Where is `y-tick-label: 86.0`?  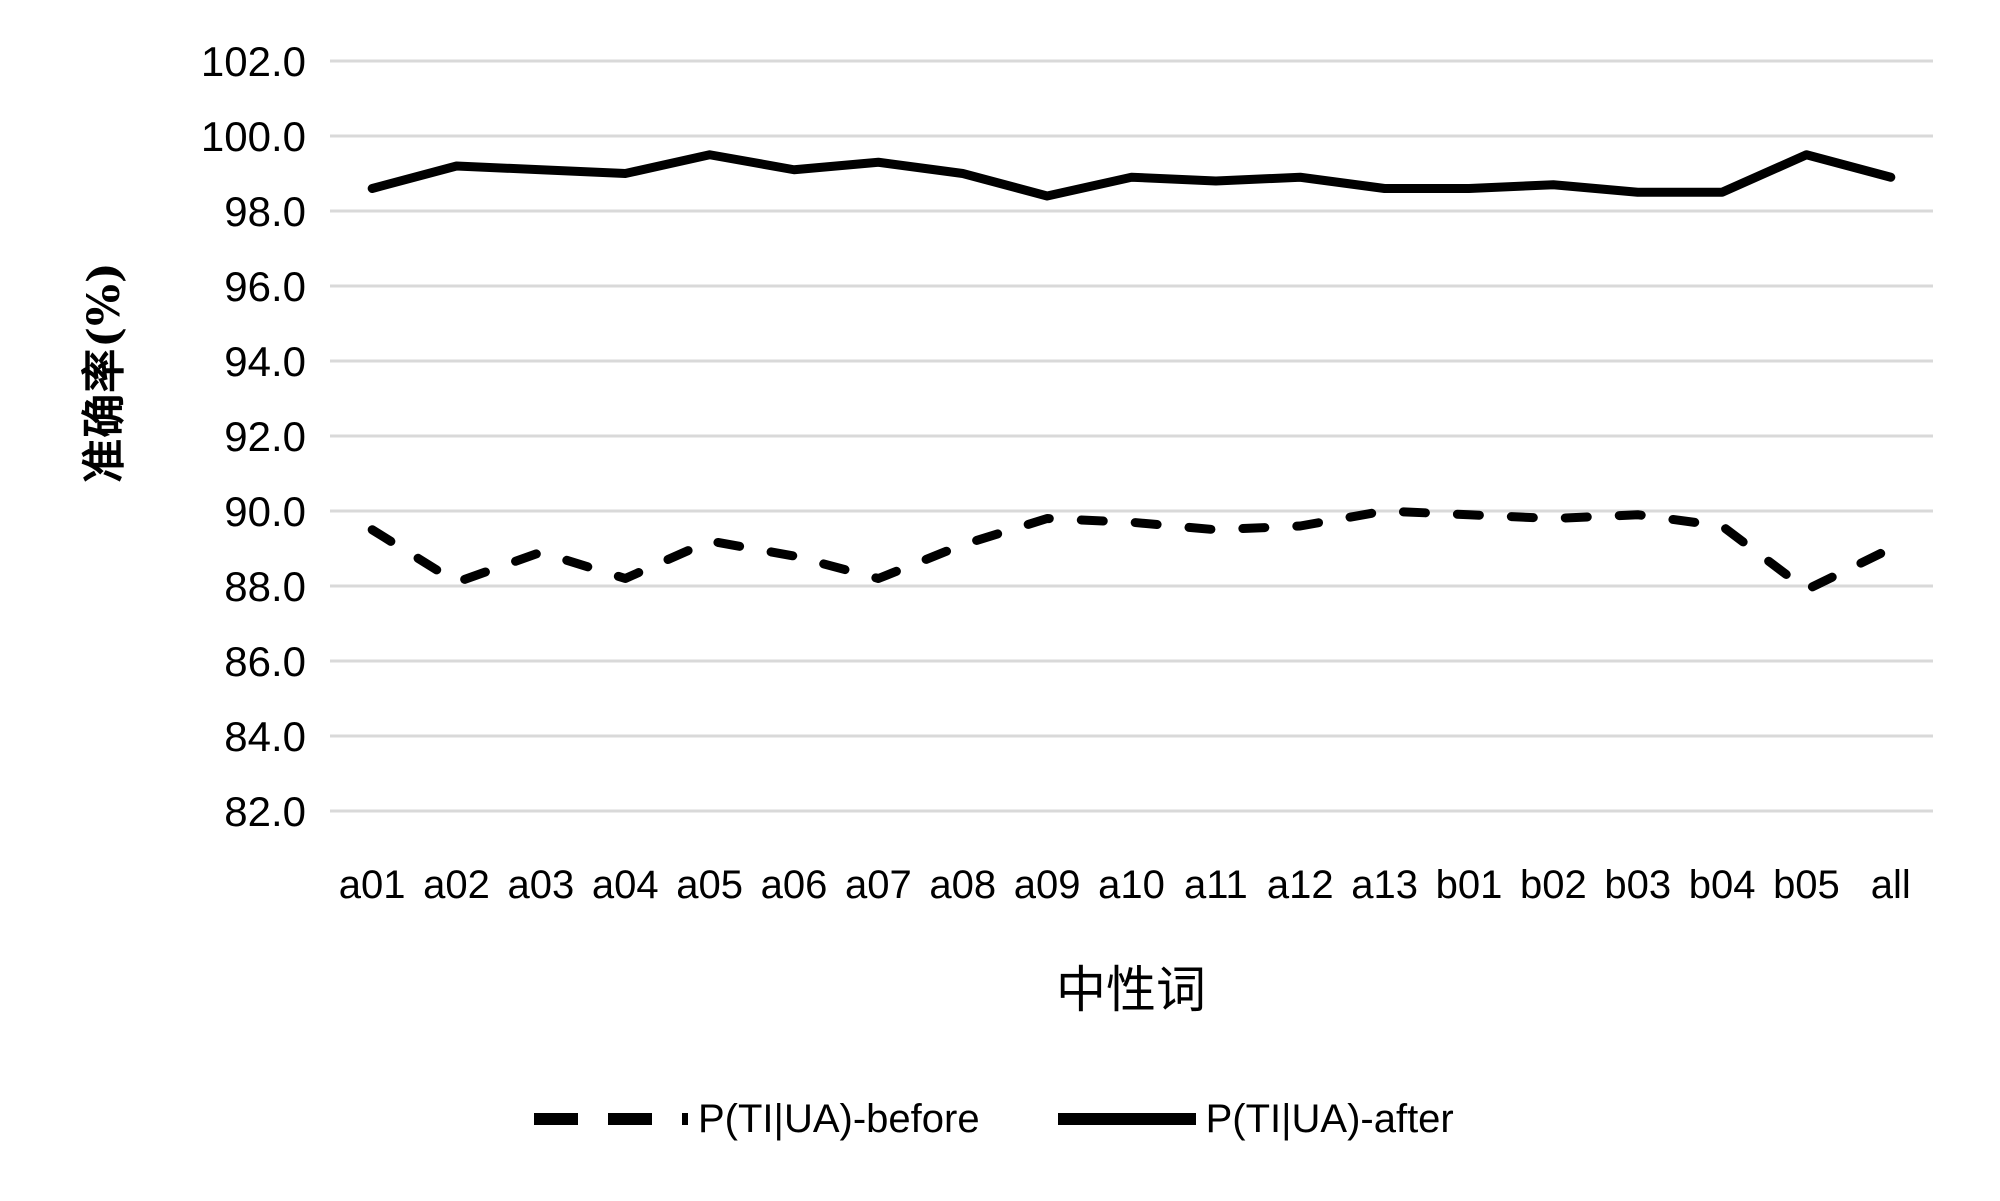 y-tick-label: 86.0 is located at coordinates (265, 661).